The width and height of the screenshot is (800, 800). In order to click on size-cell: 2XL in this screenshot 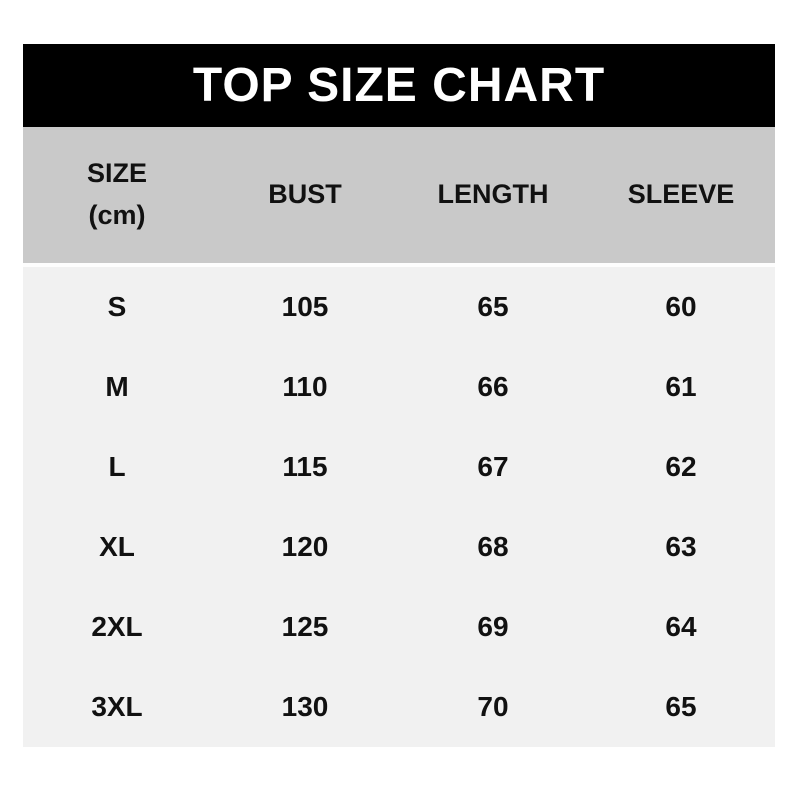, I will do `click(117, 626)`.